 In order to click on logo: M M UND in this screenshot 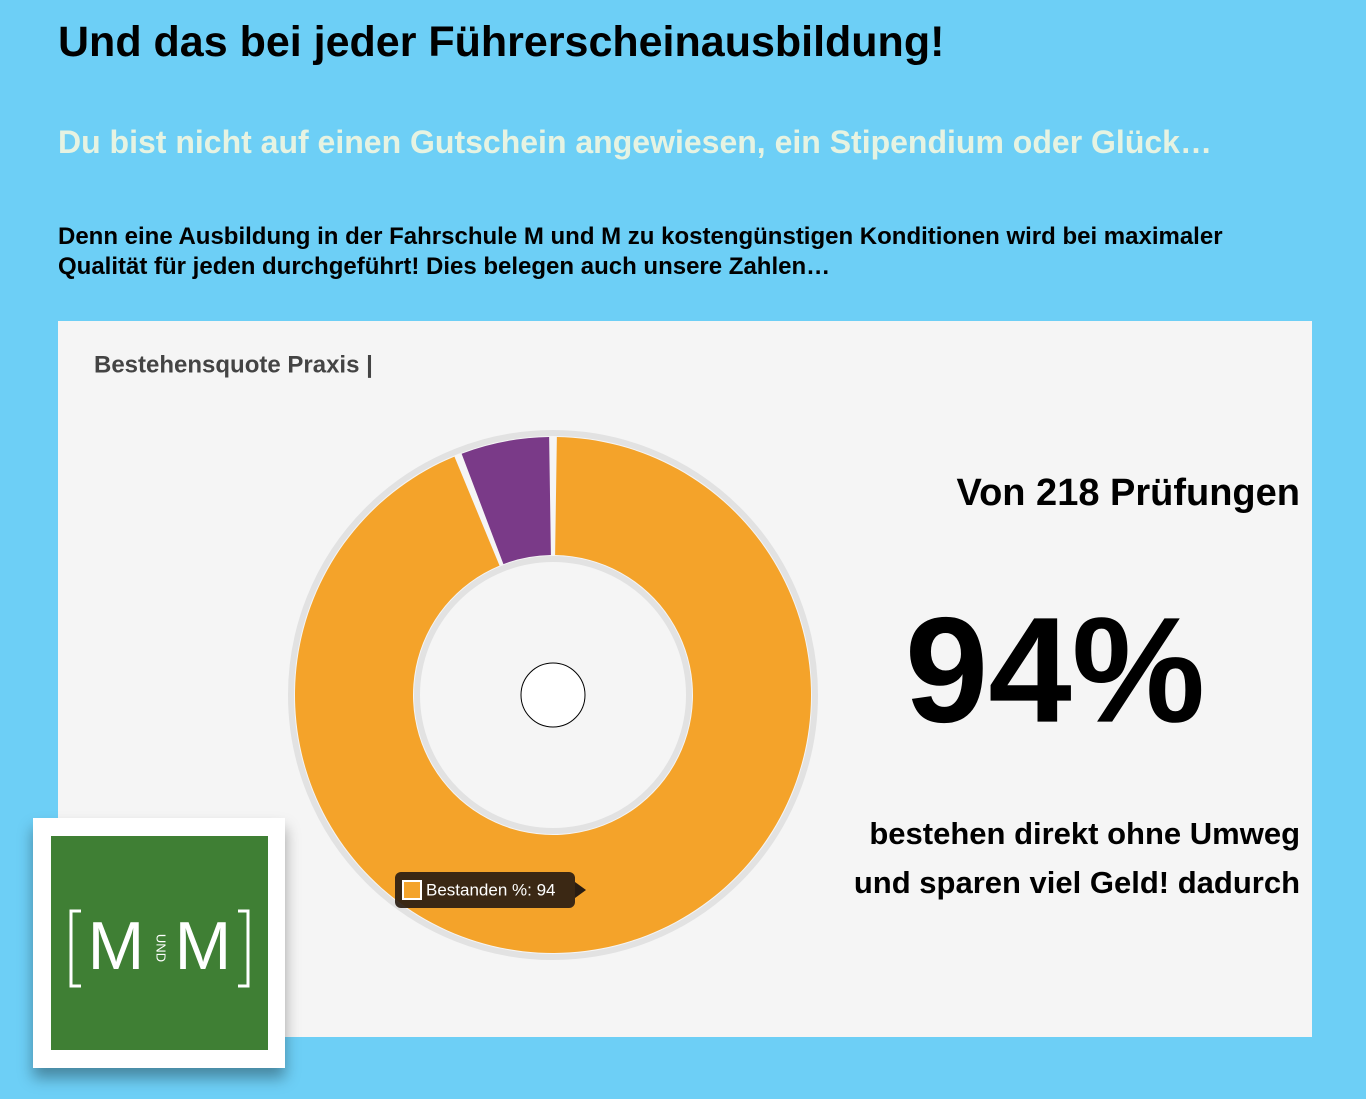, I will do `click(159, 943)`.